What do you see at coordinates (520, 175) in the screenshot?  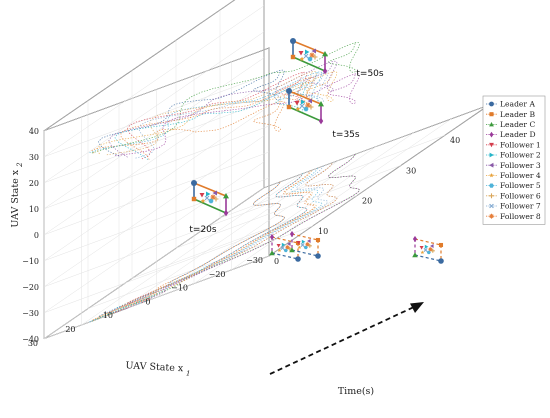 I see `legend-label: Follower 4` at bounding box center [520, 175].